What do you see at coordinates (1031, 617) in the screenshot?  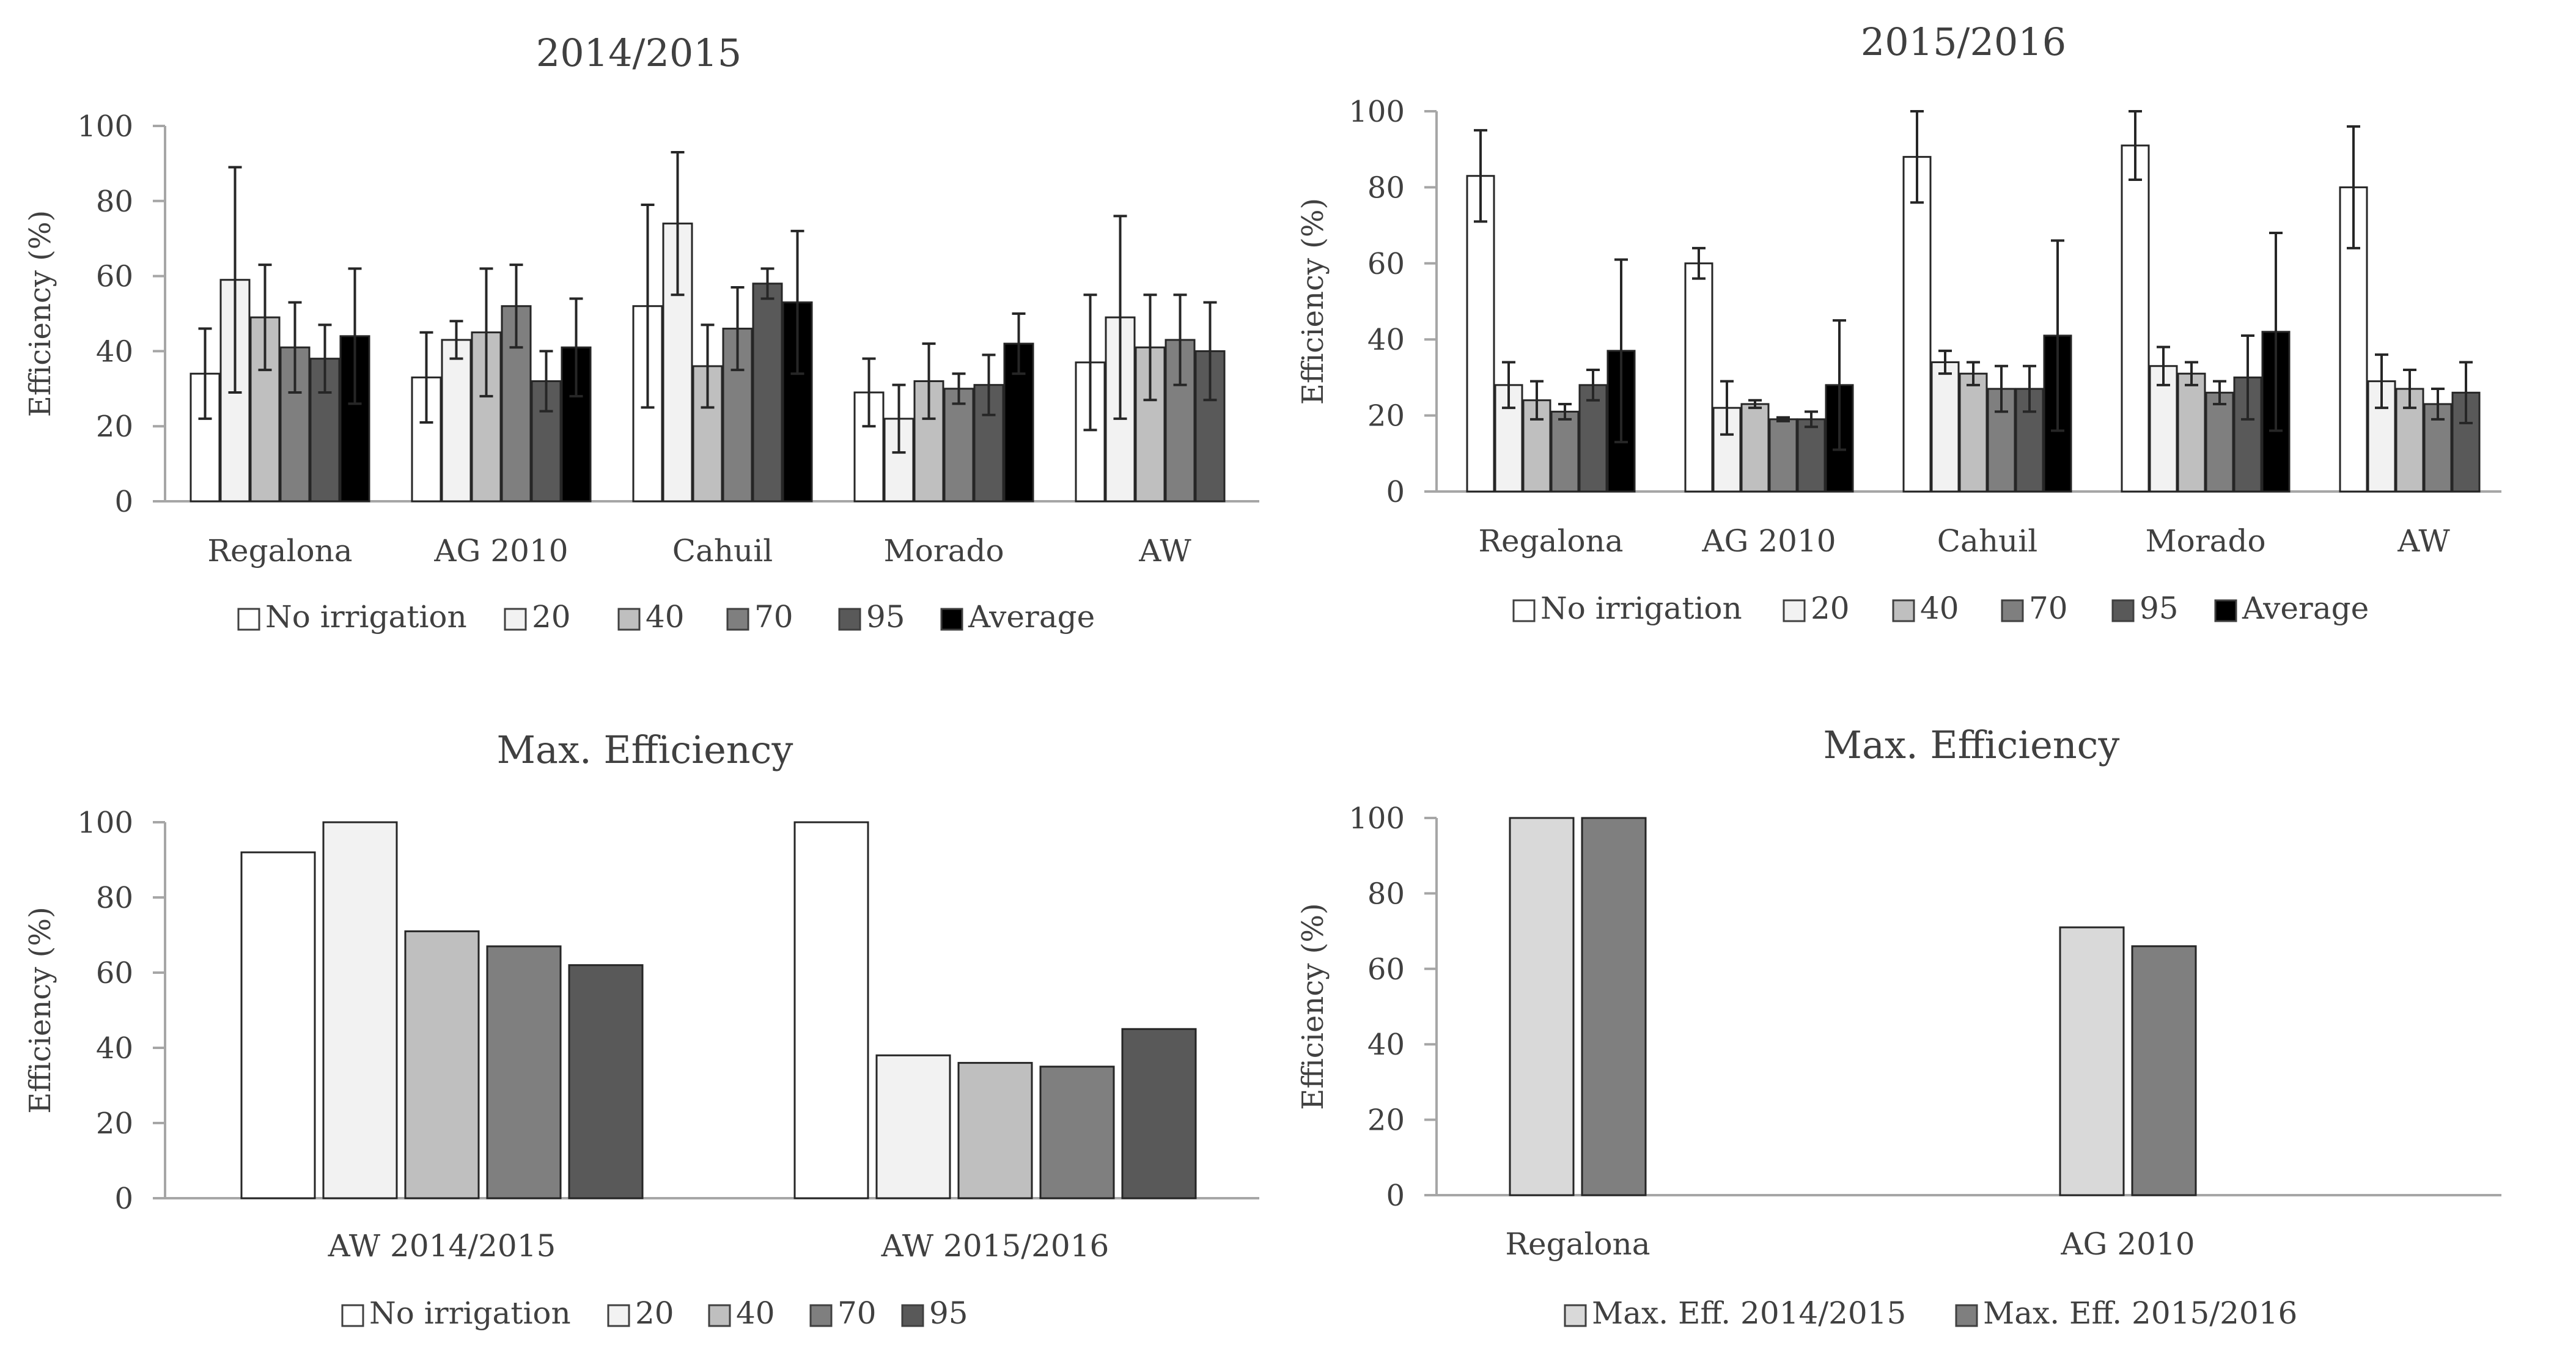 I see `legend-label: Average` at bounding box center [1031, 617].